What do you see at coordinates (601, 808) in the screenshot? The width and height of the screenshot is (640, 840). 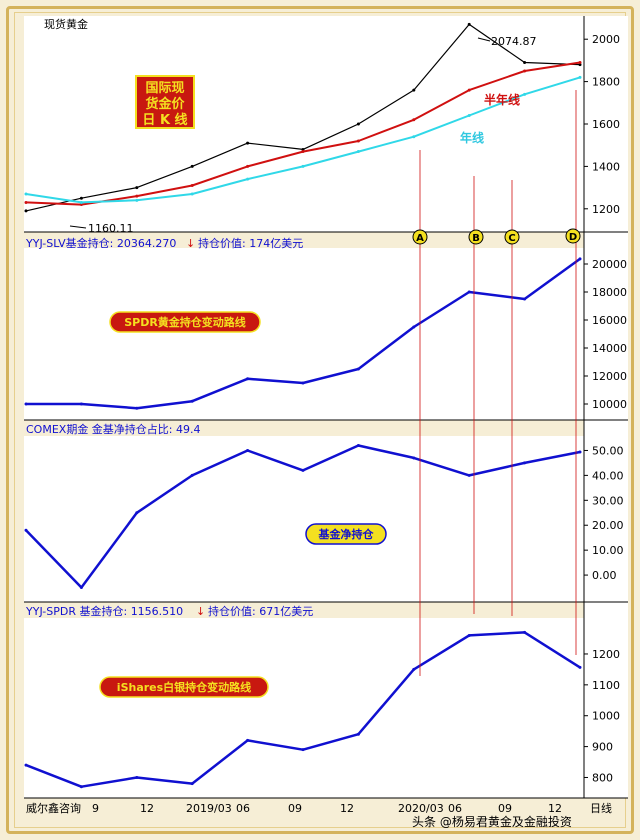 I see `footer-end-label: 日线` at bounding box center [601, 808].